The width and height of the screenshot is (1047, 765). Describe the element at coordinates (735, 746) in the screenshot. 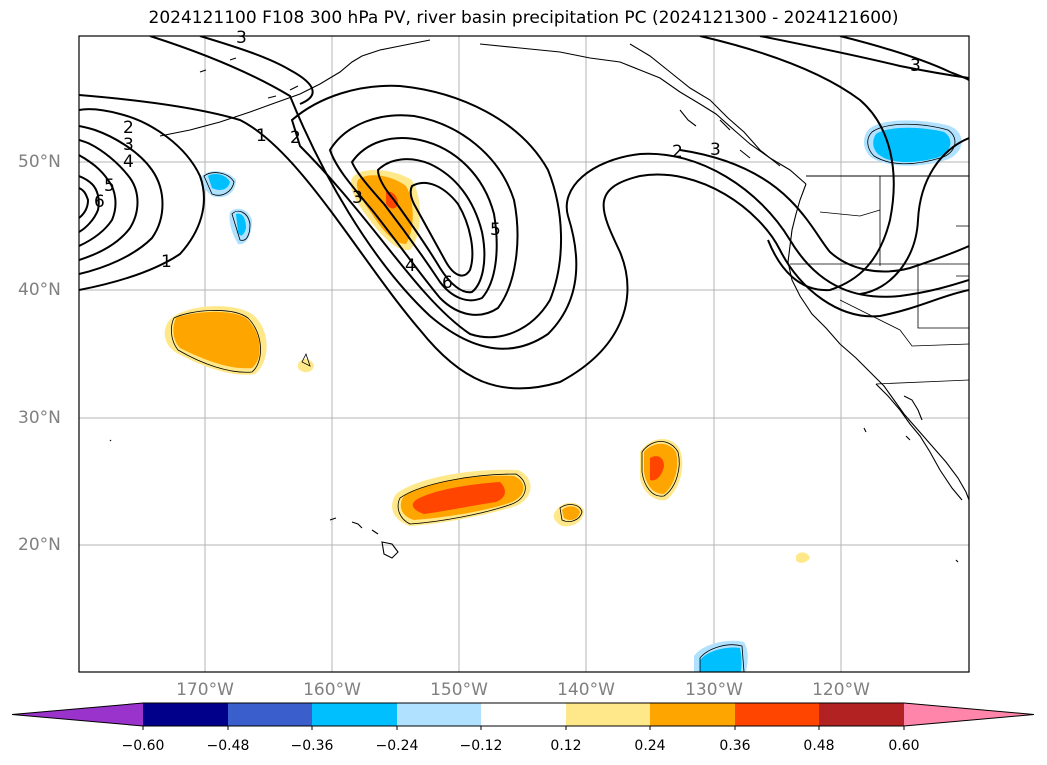

I see `colorbar-tick: 0.36` at that location.